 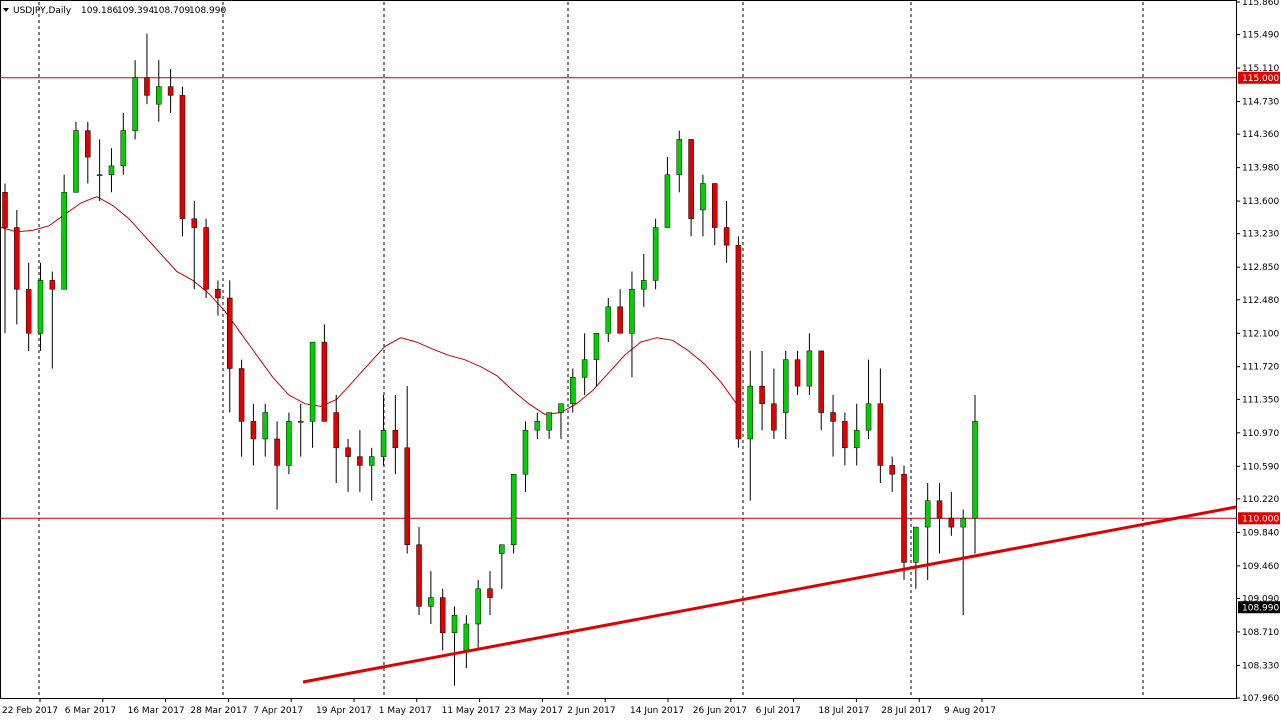 What do you see at coordinates (1260, 567) in the screenshot?
I see `y-tick-label: 109.460` at bounding box center [1260, 567].